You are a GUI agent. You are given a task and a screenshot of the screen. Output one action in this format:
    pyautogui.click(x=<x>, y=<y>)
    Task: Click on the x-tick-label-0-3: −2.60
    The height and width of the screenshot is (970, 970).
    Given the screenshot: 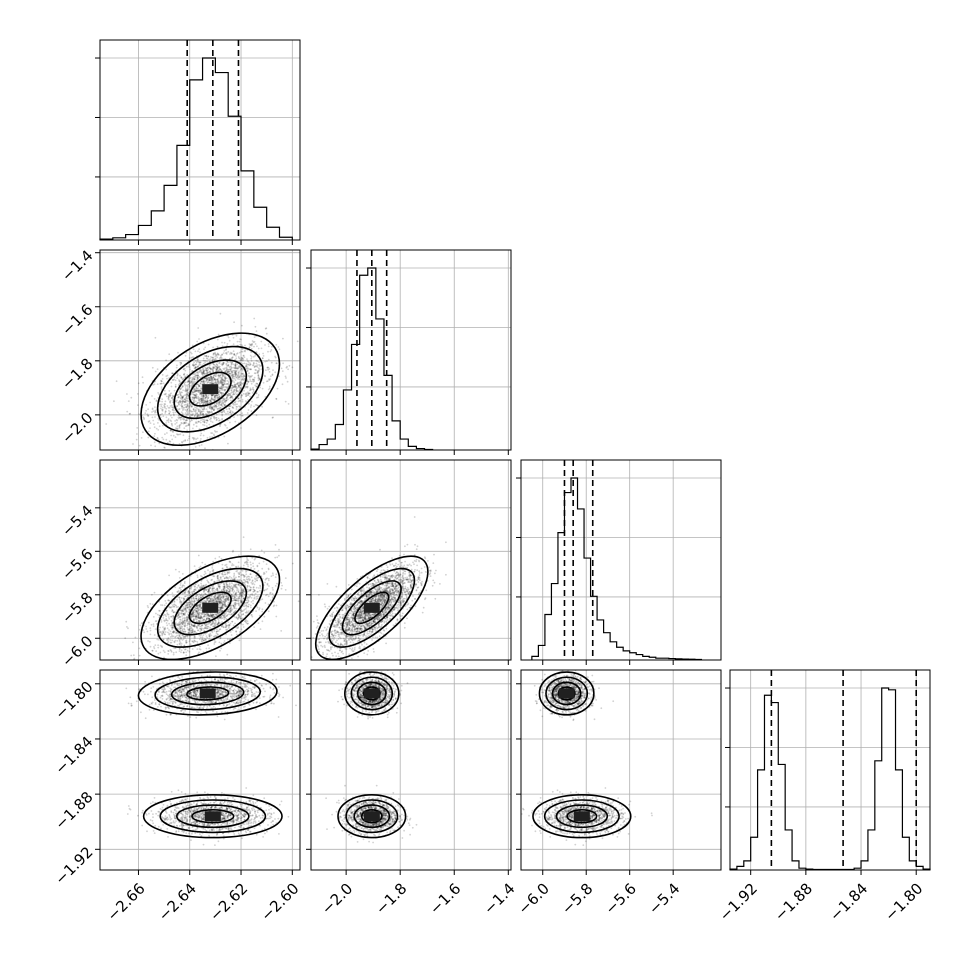 What is the action you would take?
    pyautogui.click(x=279, y=902)
    